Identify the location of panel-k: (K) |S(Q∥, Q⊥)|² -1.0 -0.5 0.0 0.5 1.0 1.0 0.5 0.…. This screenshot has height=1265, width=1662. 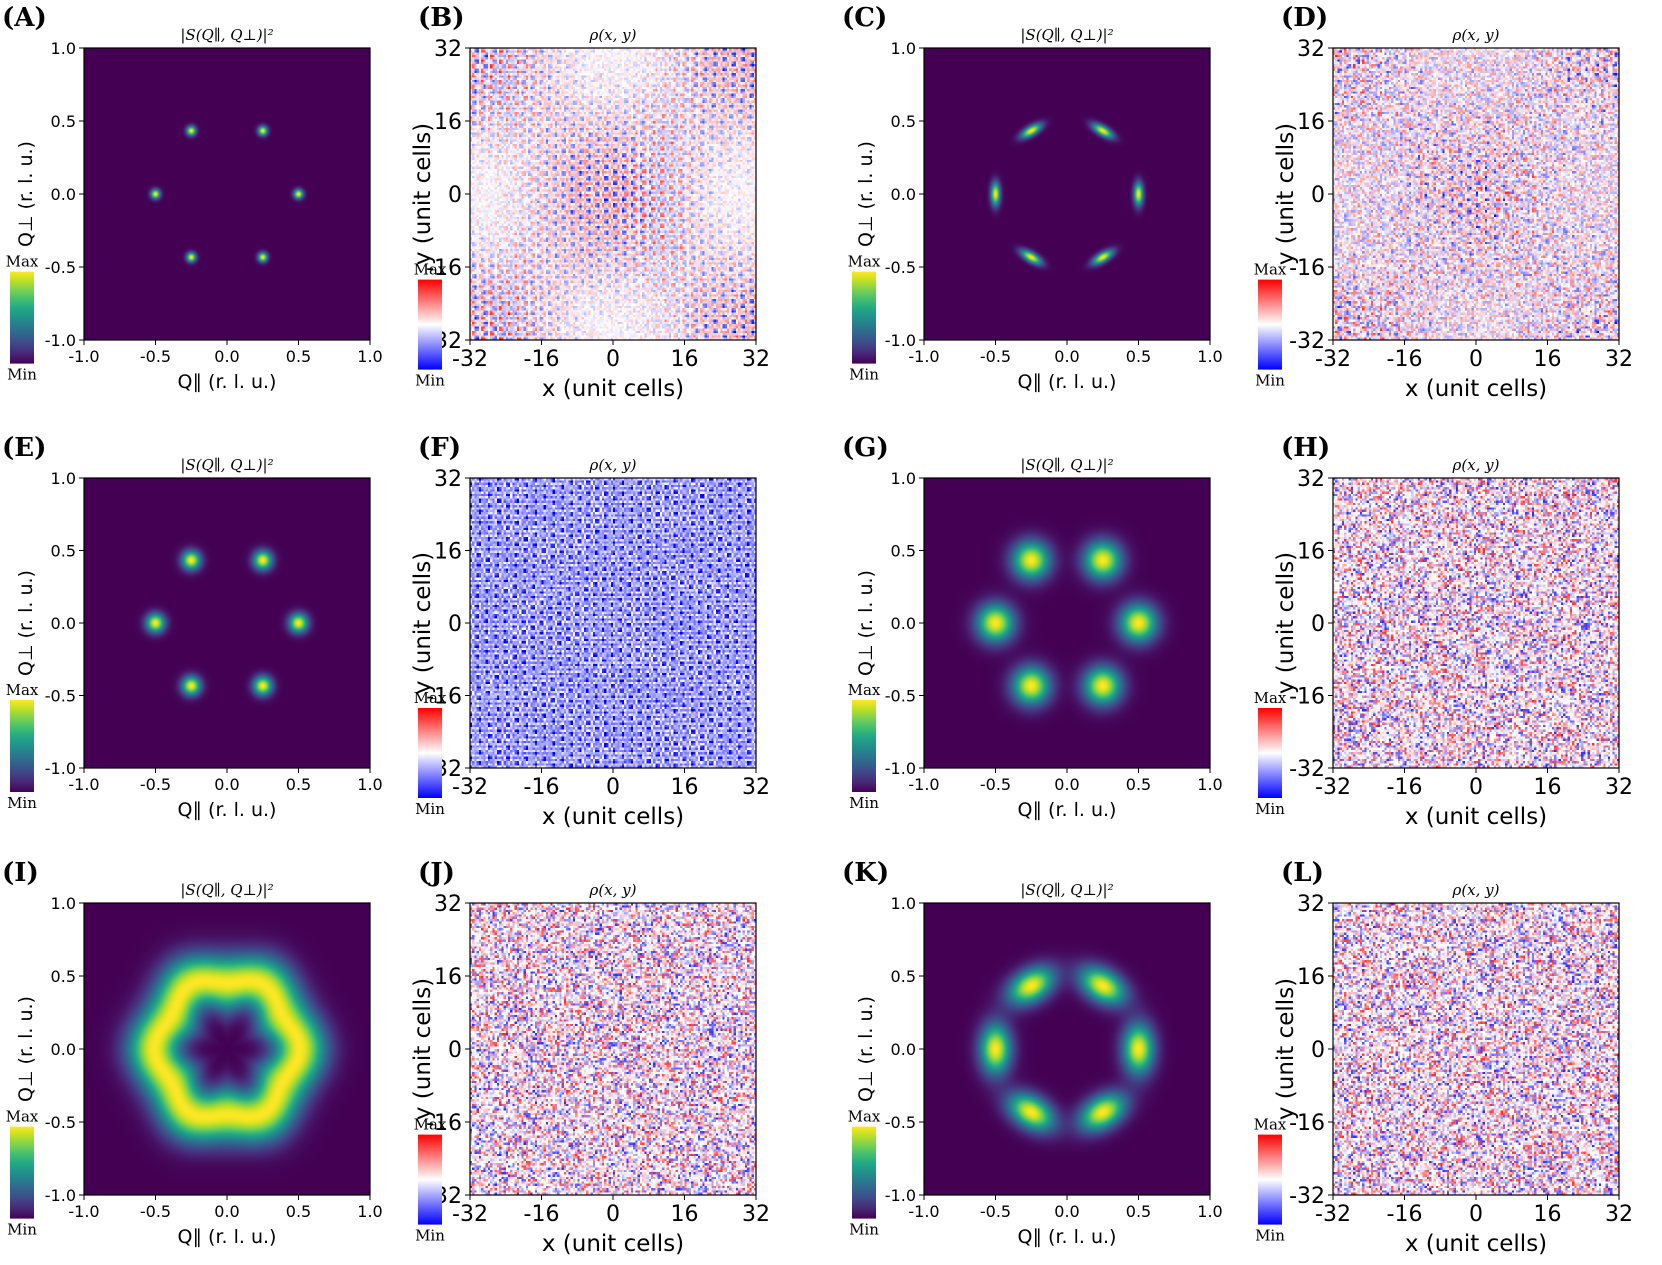
(1032, 1053).